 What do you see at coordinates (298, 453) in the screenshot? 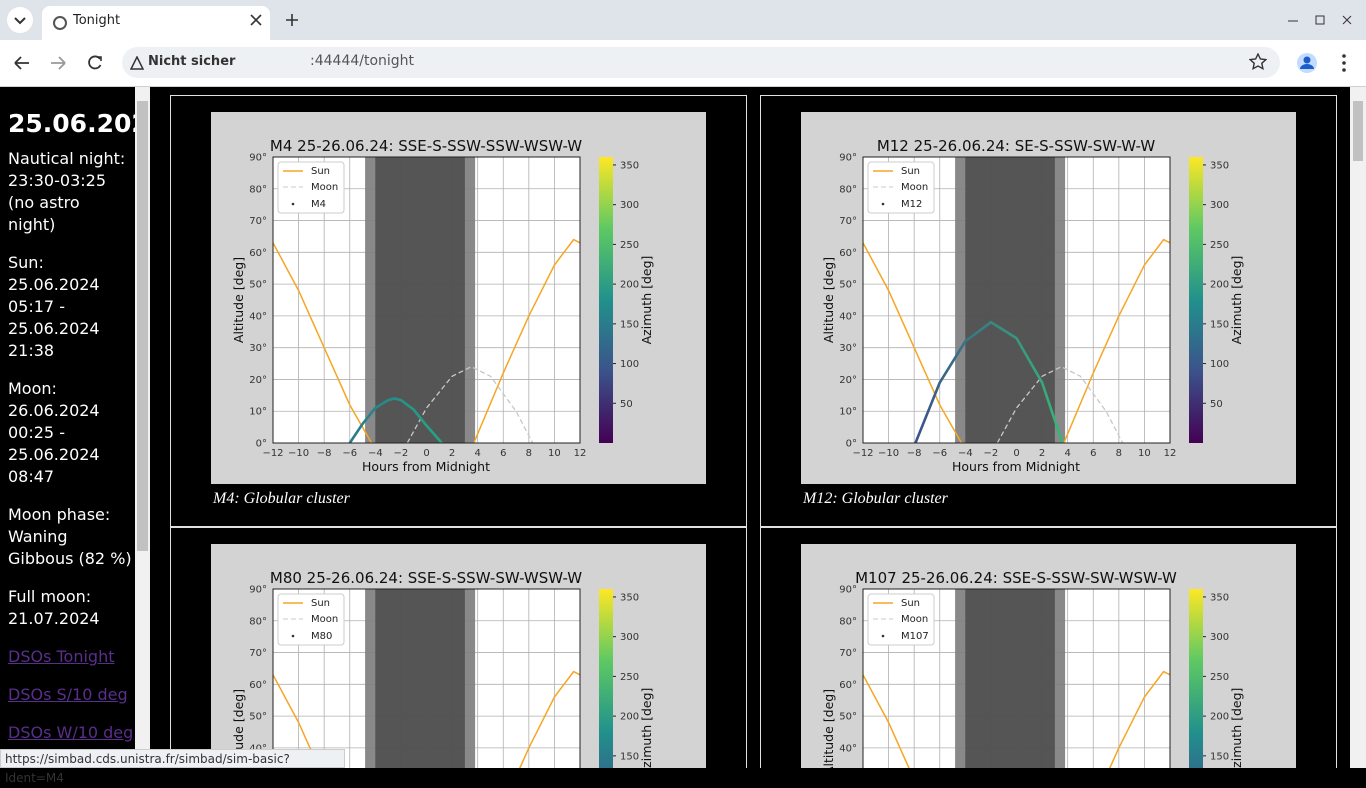
I see `x-tick-label: −10` at bounding box center [298, 453].